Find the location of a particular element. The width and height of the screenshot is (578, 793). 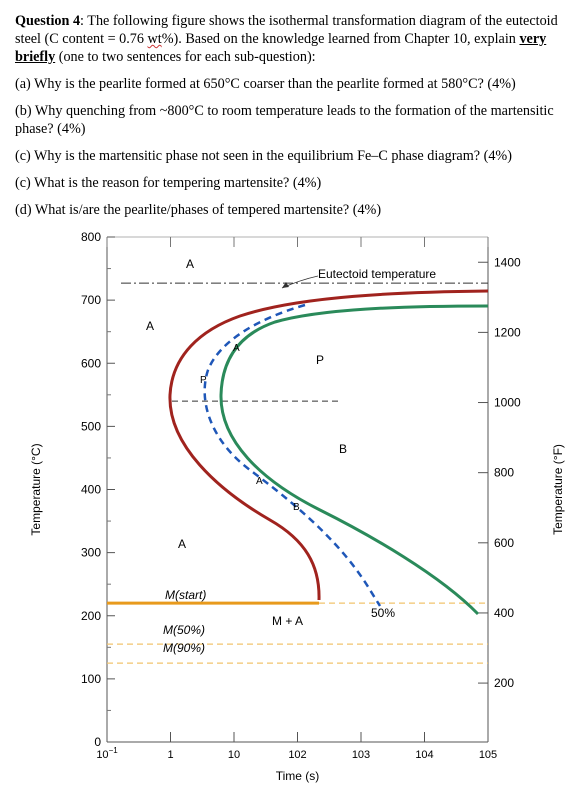

x-tick-label: 1 is located at coordinates (170, 755).